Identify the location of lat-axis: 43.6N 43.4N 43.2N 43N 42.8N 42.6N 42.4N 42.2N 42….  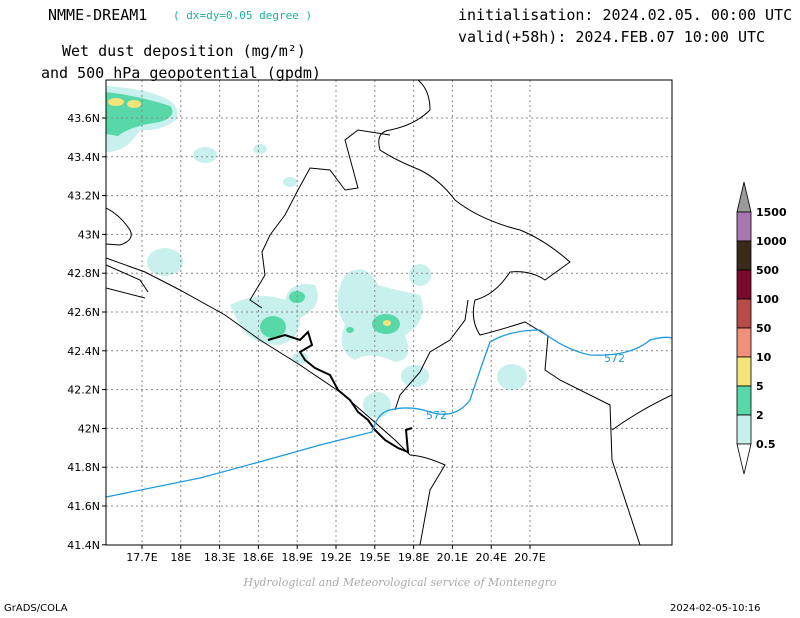
(86, 332).